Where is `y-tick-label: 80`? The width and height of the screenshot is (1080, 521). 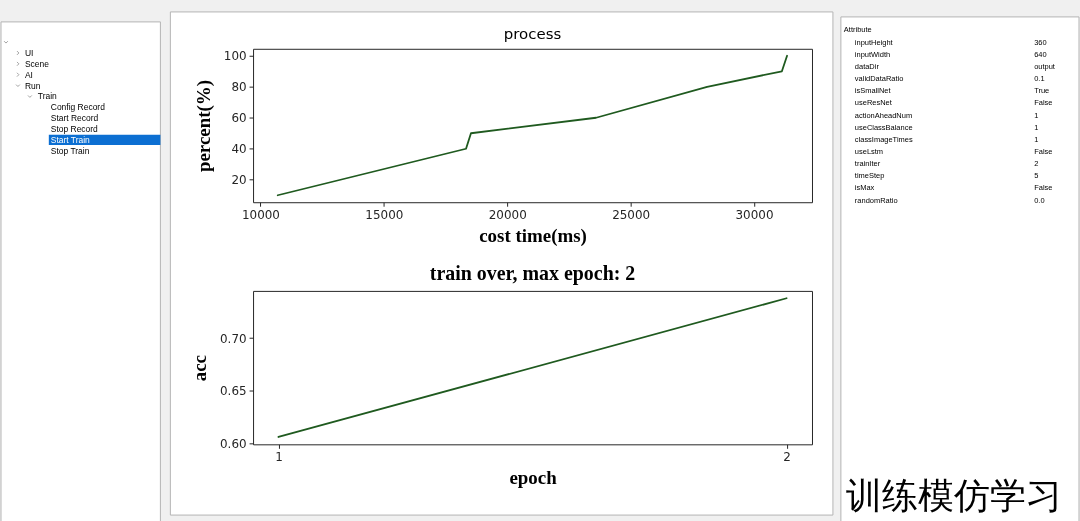
y-tick-label: 80 is located at coordinates (239, 87).